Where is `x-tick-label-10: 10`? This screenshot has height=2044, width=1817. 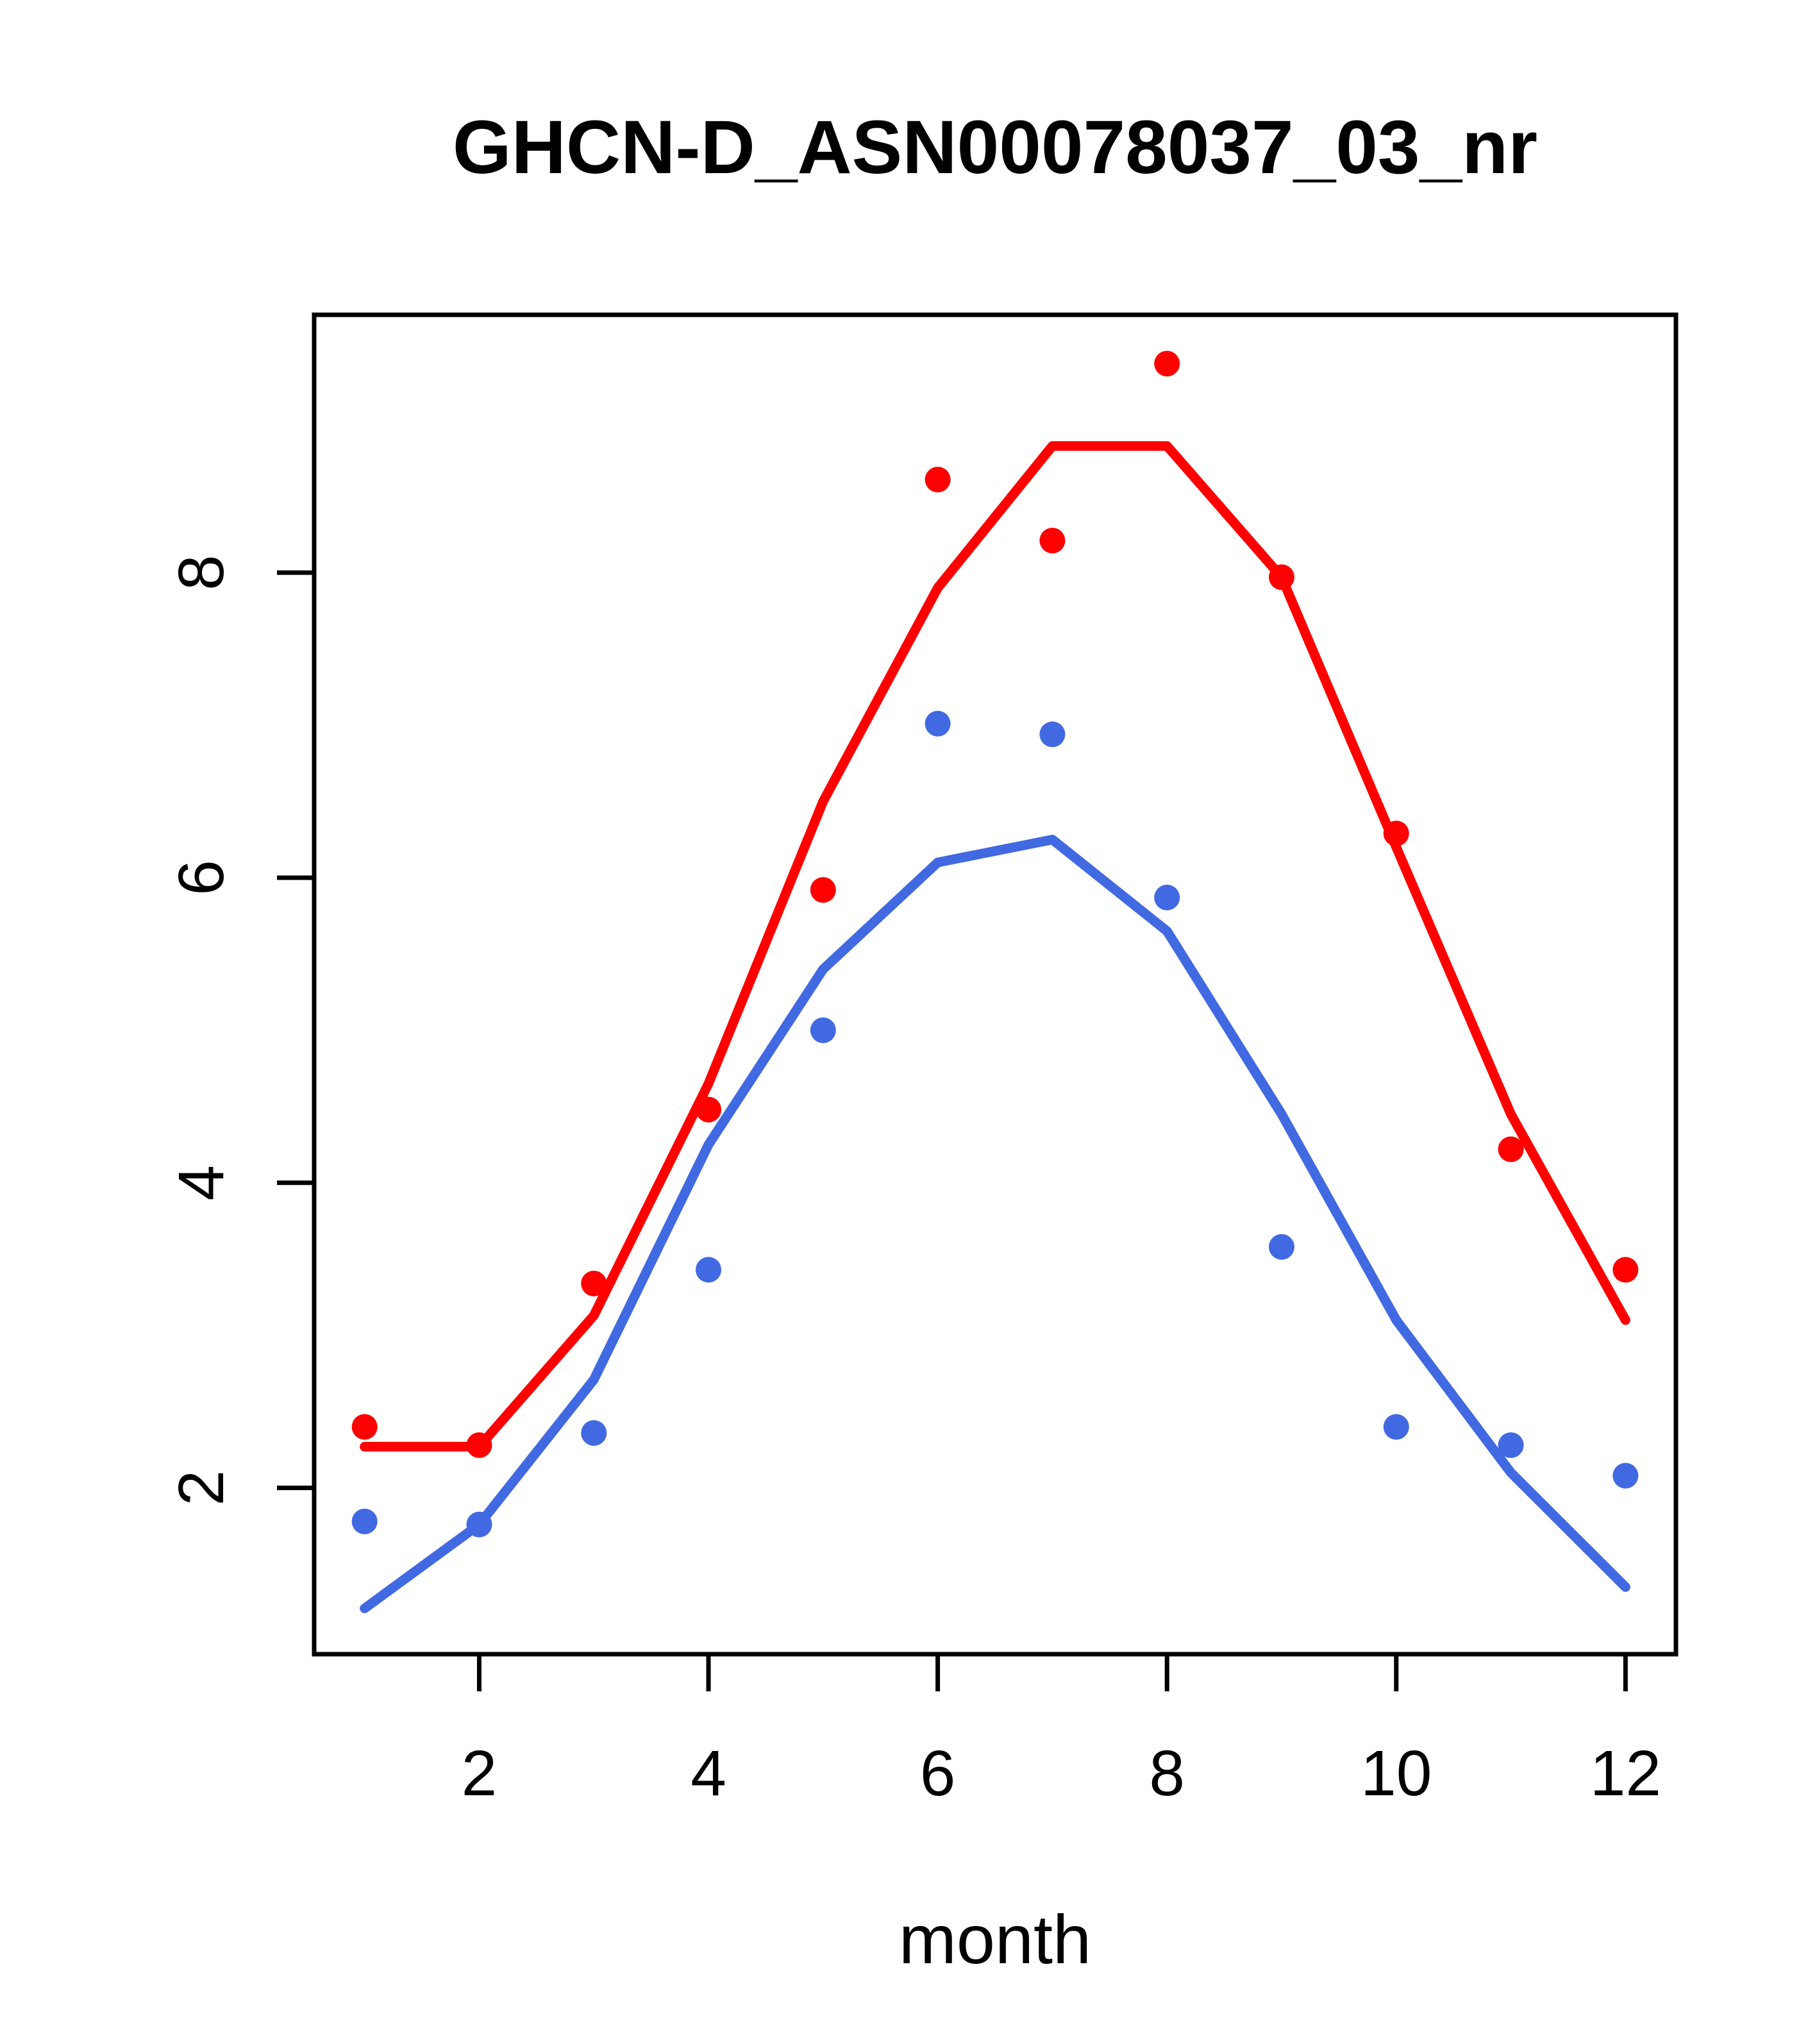
x-tick-label-10: 10 is located at coordinates (1396, 1774).